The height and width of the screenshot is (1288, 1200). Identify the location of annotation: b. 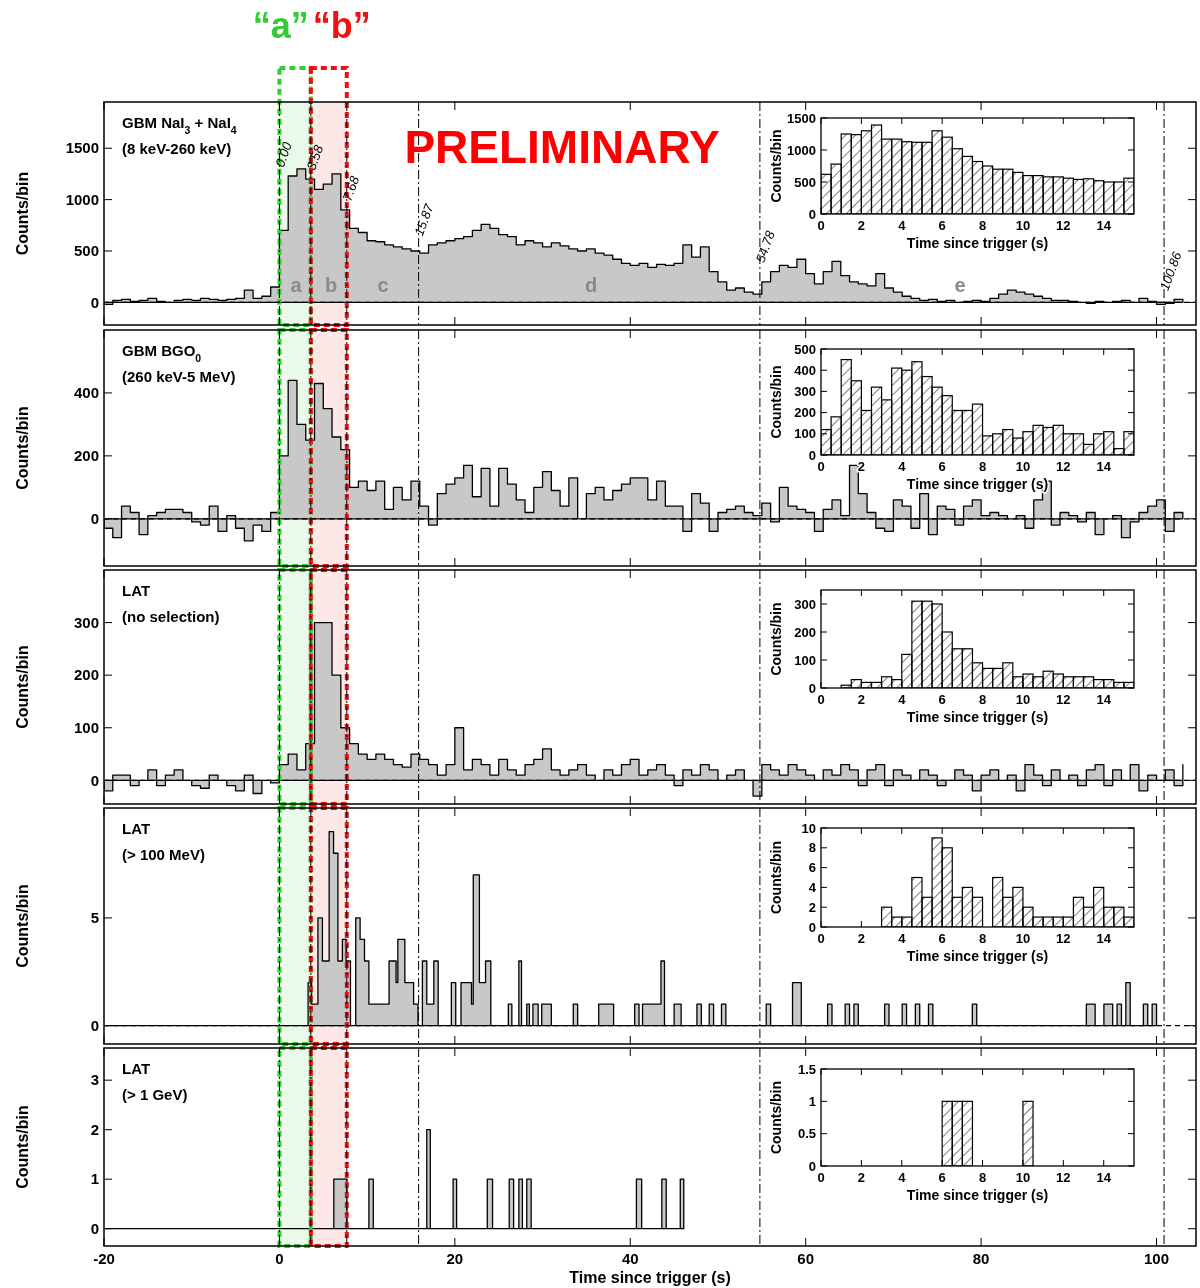
(331, 285).